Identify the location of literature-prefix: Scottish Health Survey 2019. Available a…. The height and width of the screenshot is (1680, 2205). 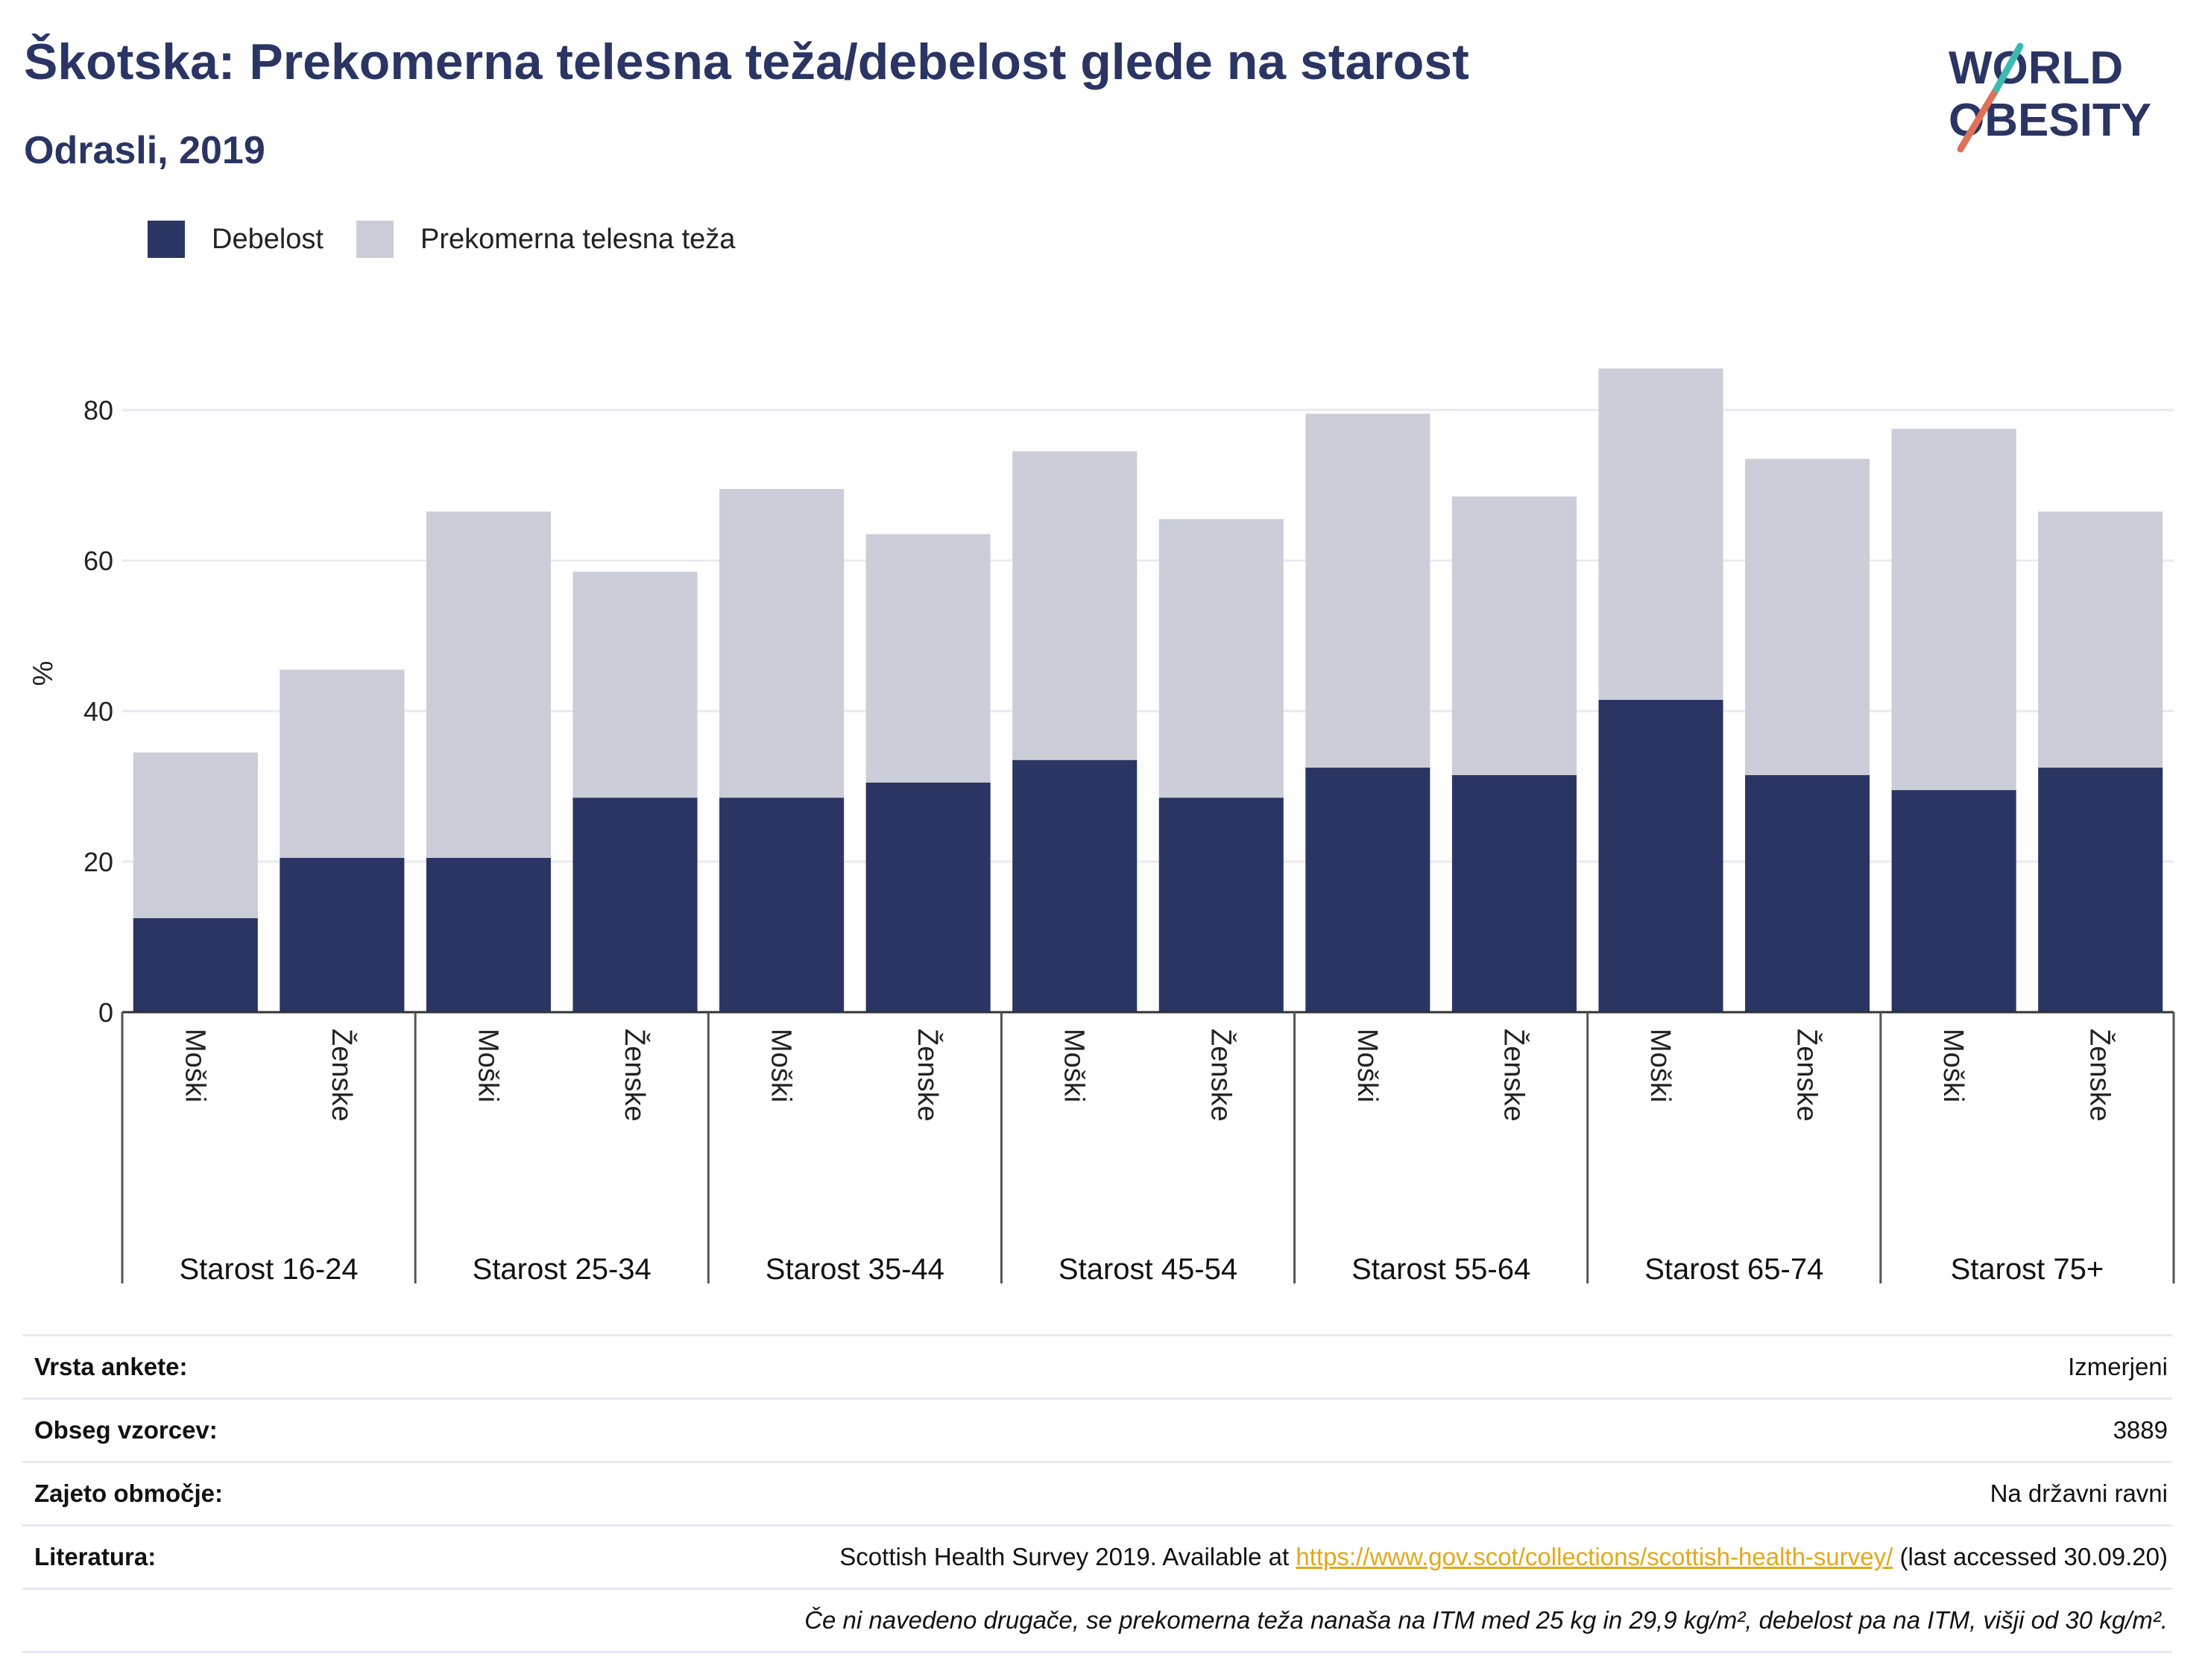
(1067, 1556).